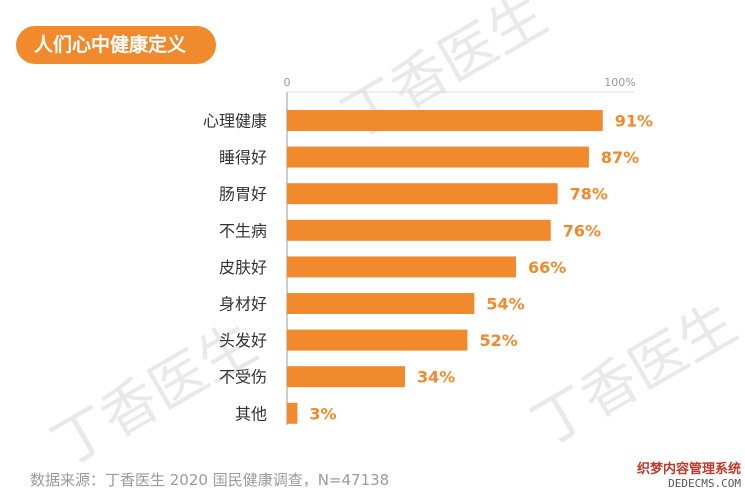  What do you see at coordinates (688, 469) in the screenshot?
I see `corner-logo-text: 织梦内容管理系统` at bounding box center [688, 469].